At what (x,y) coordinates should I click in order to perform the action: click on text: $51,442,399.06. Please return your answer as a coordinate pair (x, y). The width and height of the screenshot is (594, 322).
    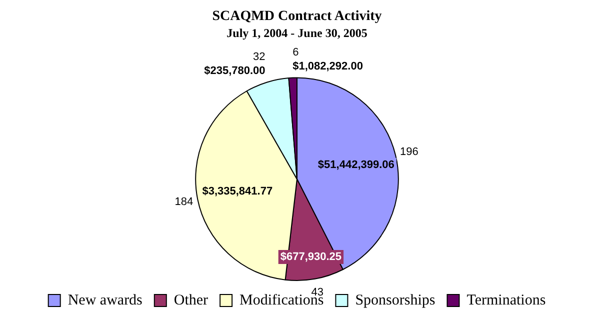
    Looking at the image, I should click on (356, 164).